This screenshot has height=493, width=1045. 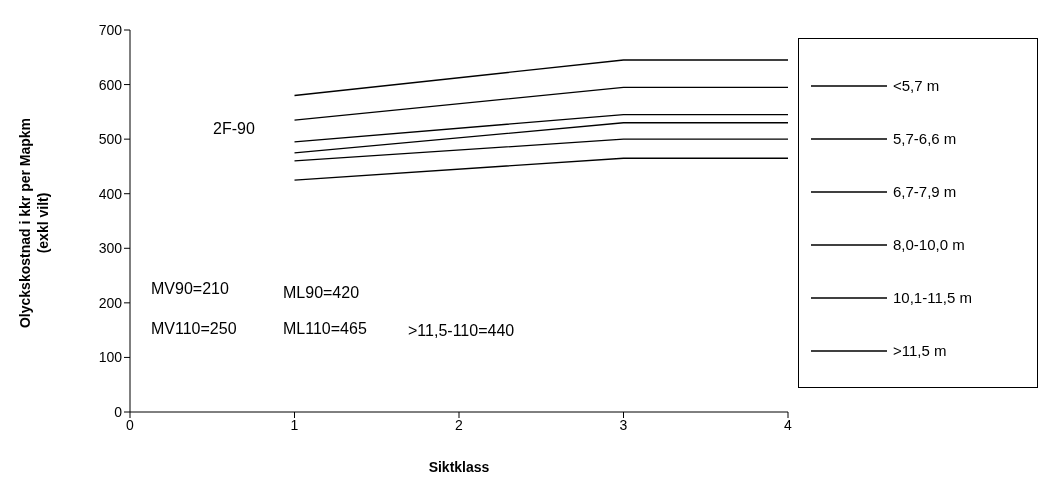 I want to click on x-axis-title: Siktklass, so click(x=459, y=467).